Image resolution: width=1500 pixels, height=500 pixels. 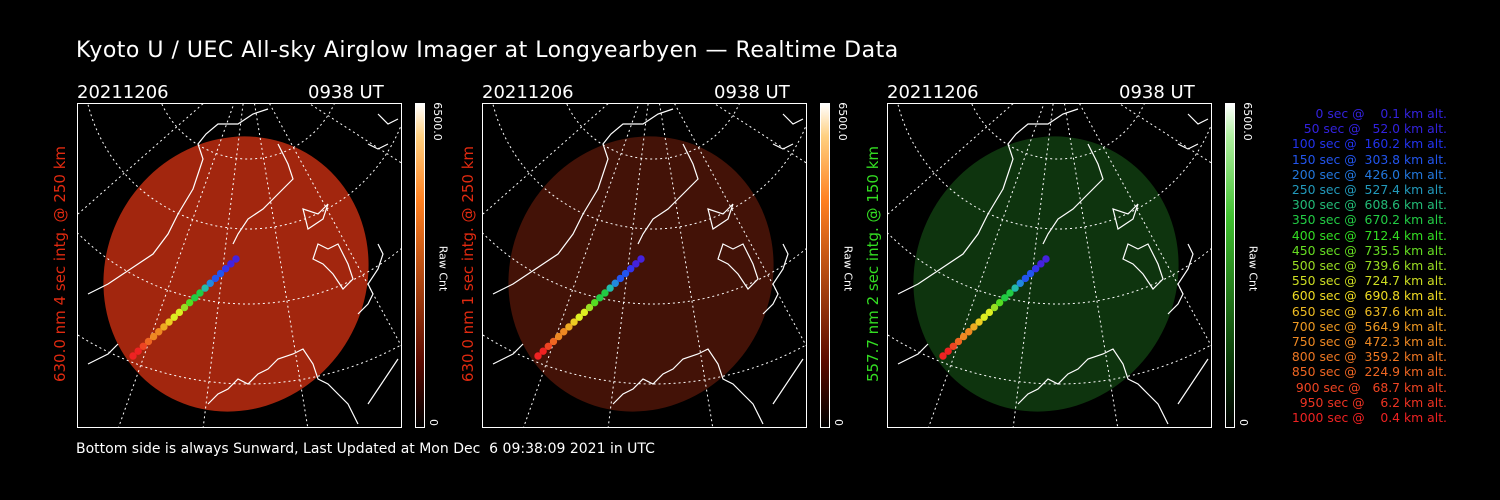 What do you see at coordinates (1367, 159) in the screenshot?
I see `legend-row: 150 sec @ 303.8 km alt.` at bounding box center [1367, 159].